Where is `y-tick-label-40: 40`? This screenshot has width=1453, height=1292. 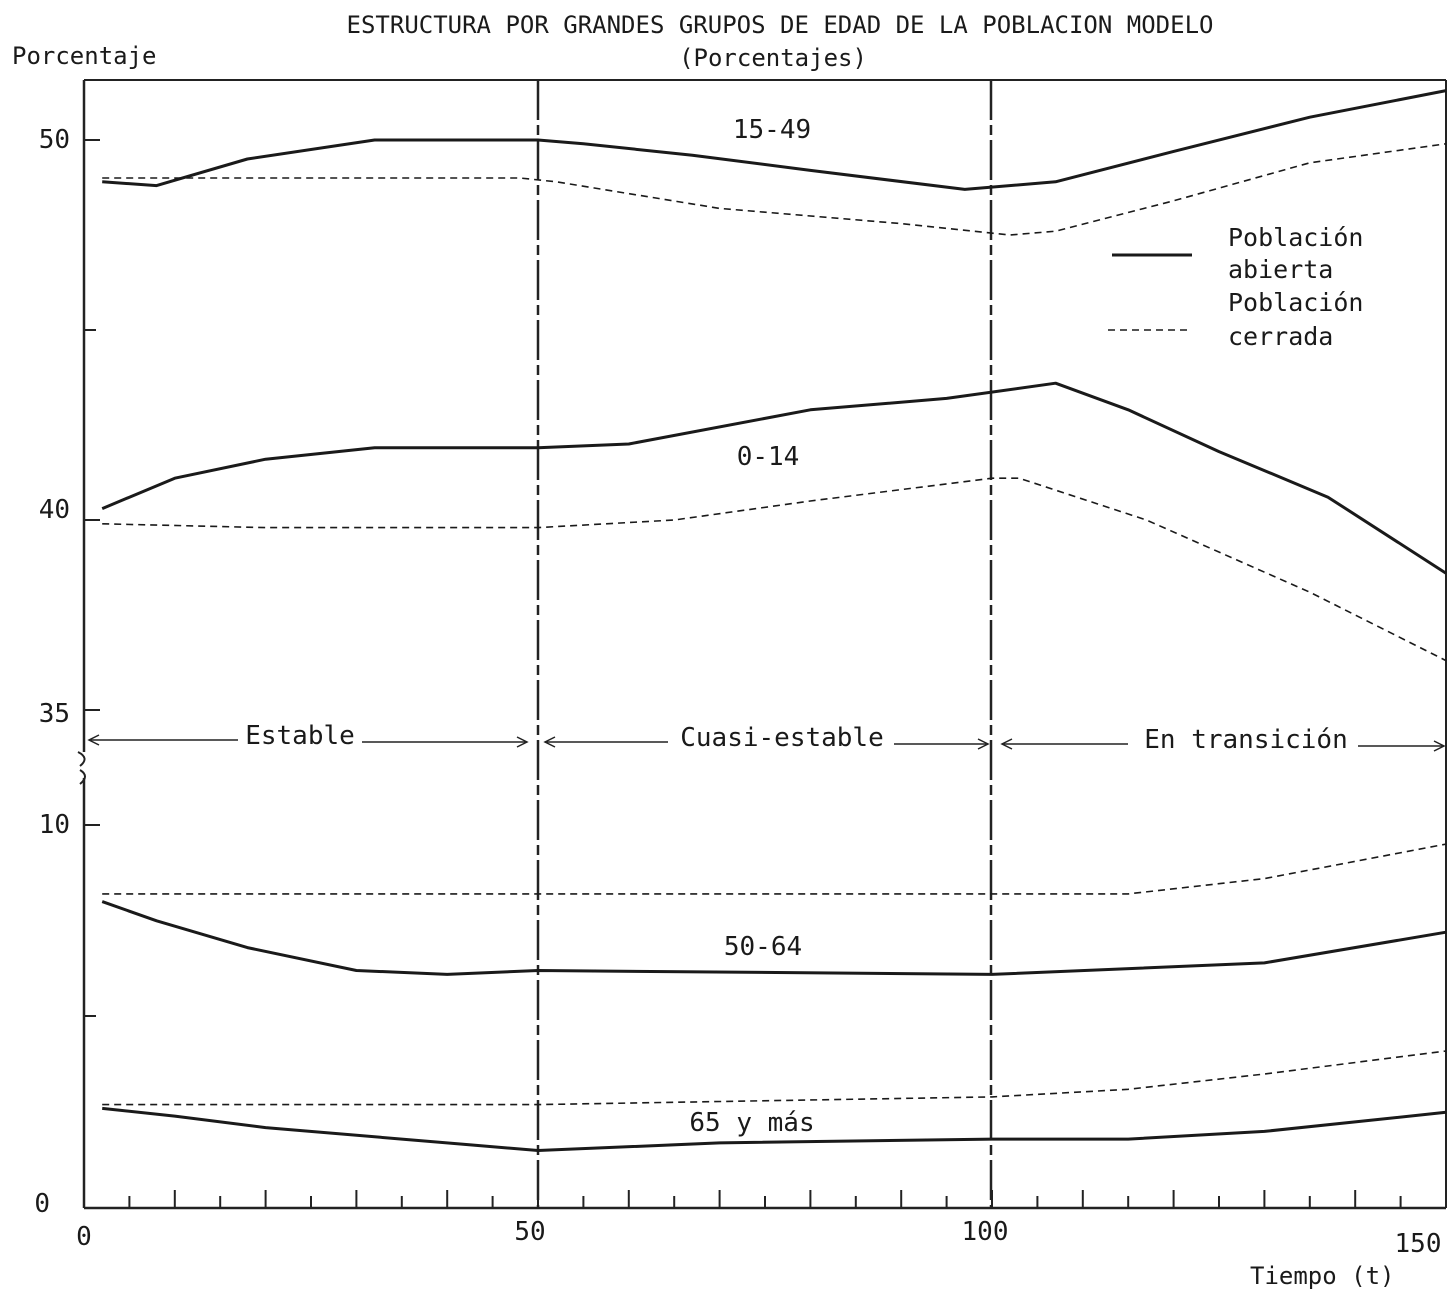
y-tick-label-40: 40 is located at coordinates (54, 510).